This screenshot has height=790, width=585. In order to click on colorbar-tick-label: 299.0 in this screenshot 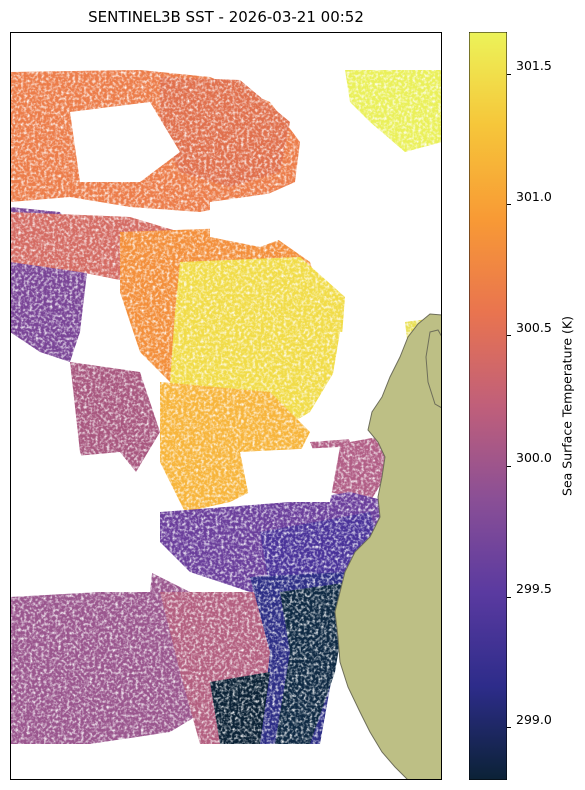, I will do `click(534, 719)`.